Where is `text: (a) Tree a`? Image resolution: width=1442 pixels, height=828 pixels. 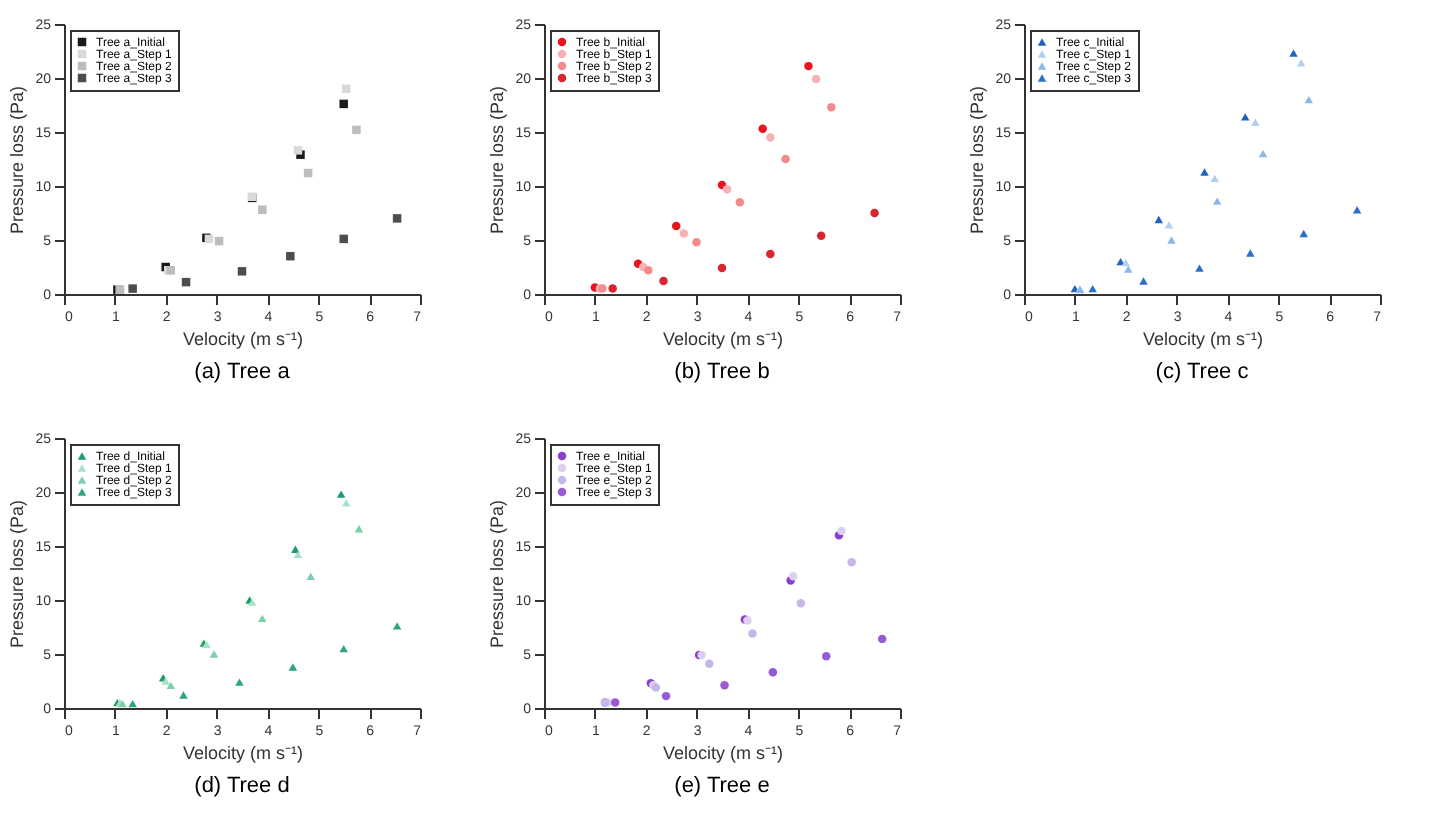 text: (a) Tree a is located at coordinates (243, 372).